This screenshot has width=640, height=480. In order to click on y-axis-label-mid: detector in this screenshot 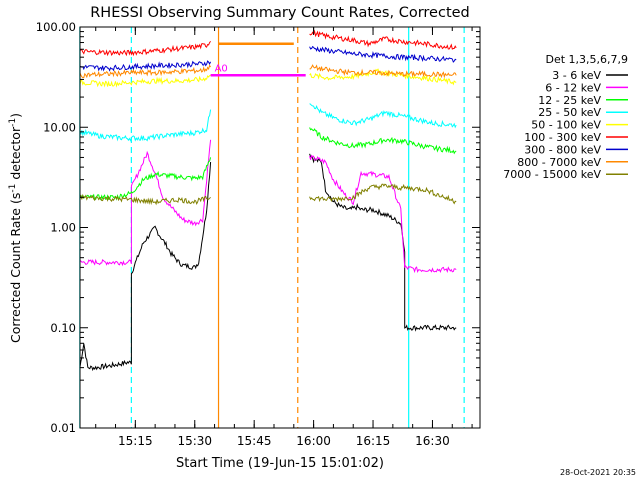, I will do `click(15, 155)`.